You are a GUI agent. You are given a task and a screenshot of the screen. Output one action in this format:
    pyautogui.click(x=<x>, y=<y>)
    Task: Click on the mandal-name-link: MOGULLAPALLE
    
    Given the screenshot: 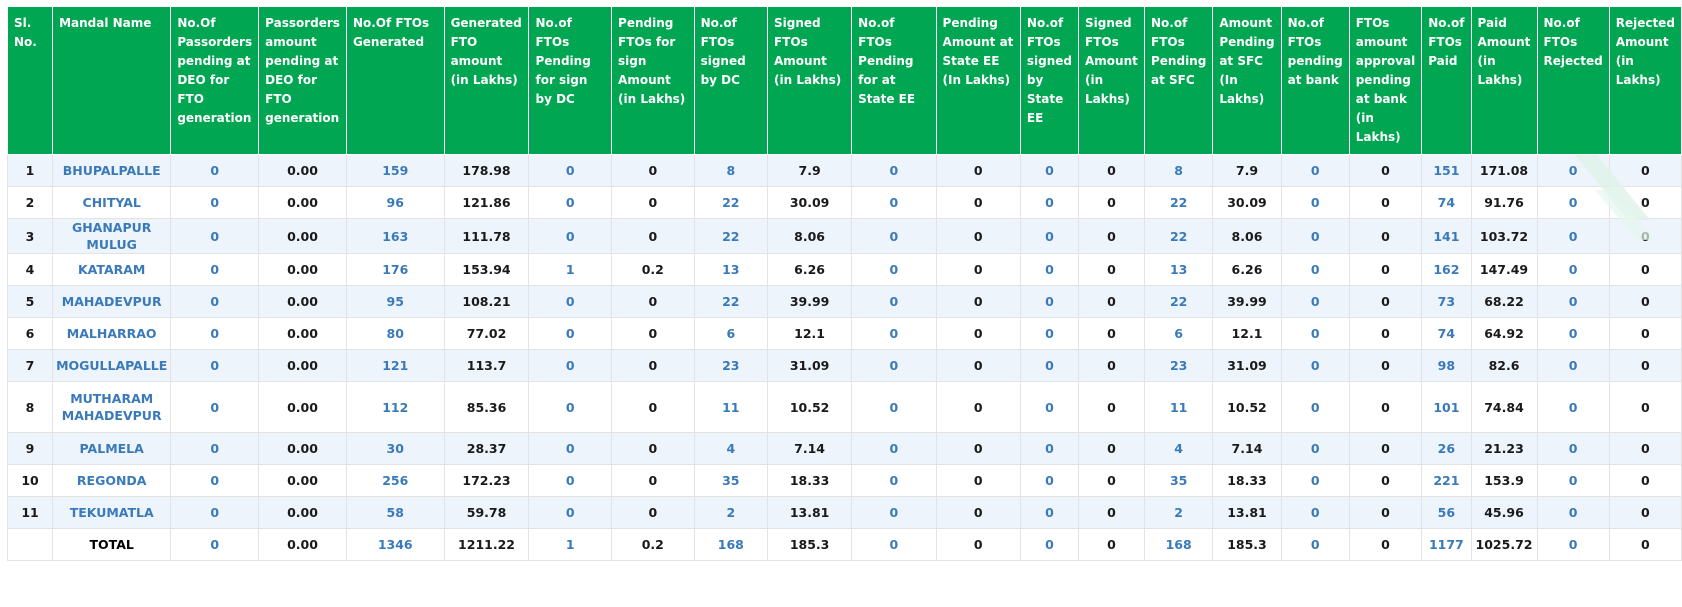 What is the action you would take?
    pyautogui.click(x=112, y=365)
    